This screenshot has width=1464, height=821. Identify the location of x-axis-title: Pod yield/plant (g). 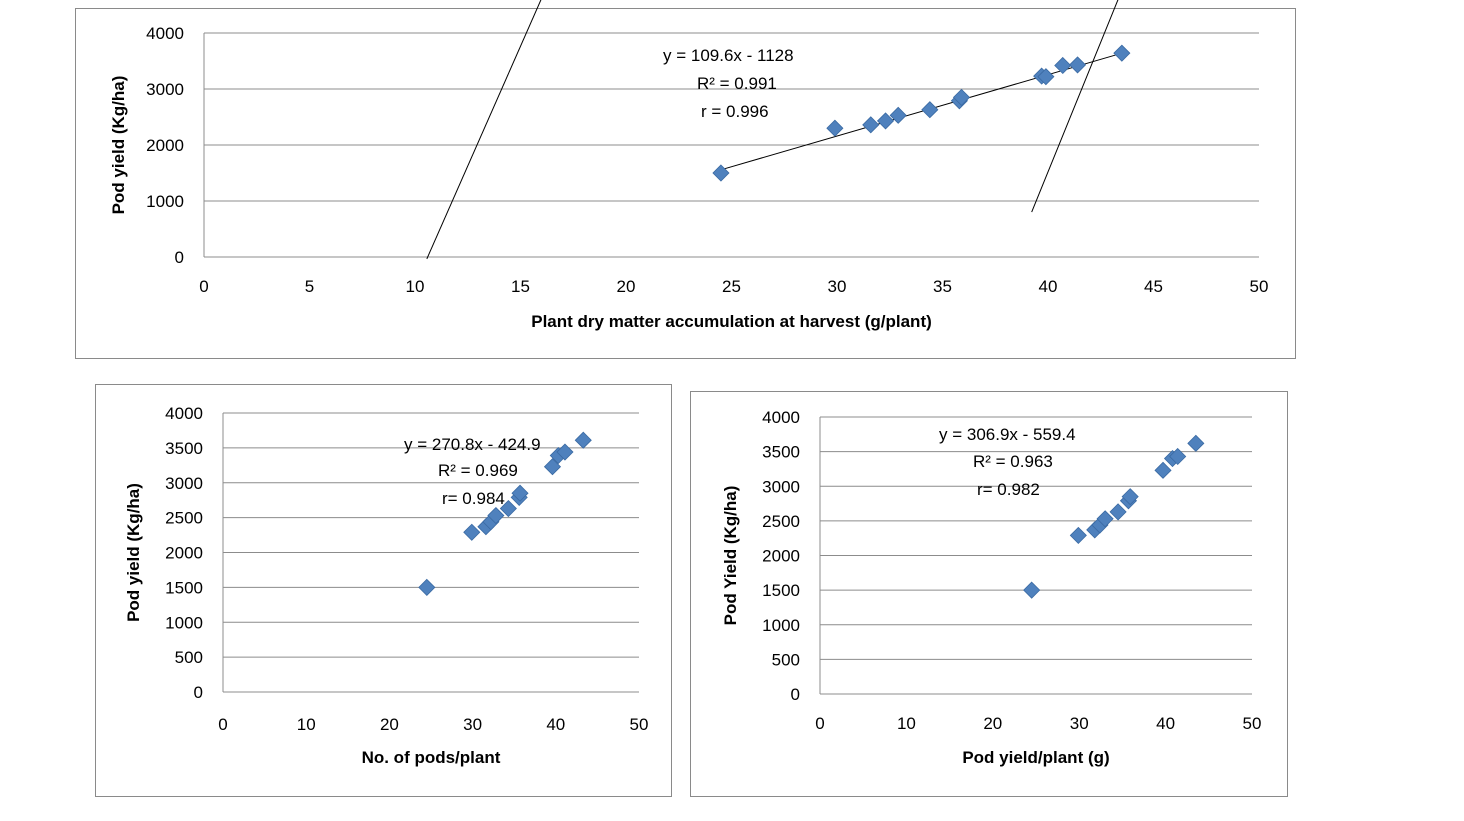
(1035, 757).